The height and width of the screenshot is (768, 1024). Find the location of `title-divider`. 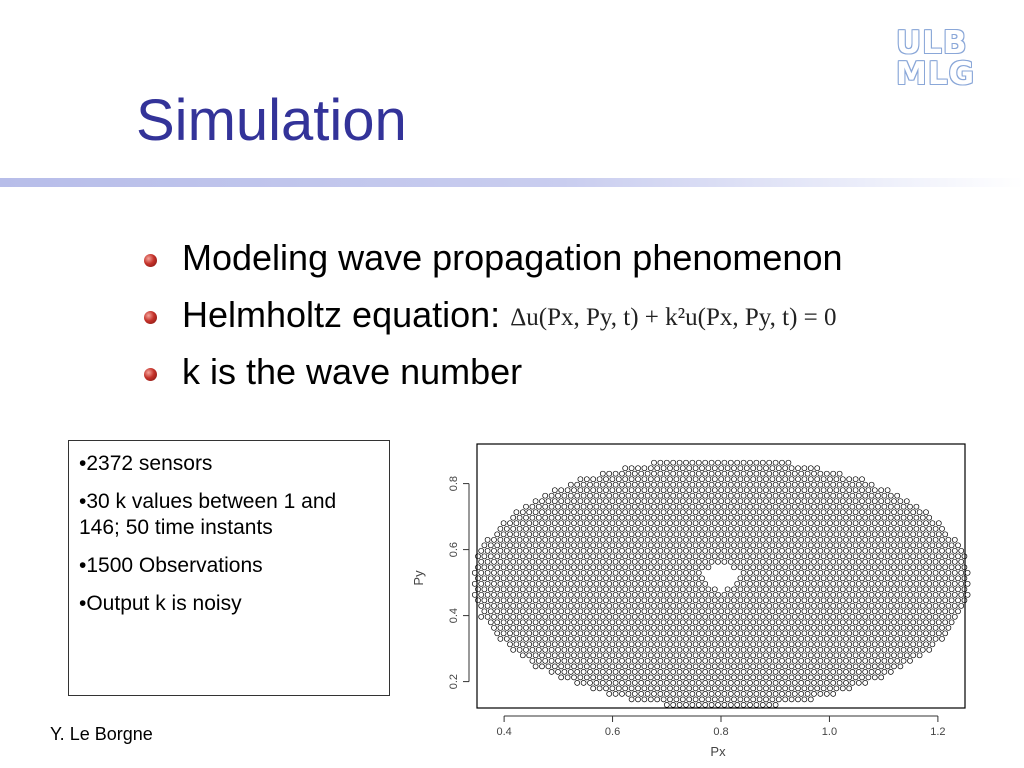

title-divider is located at coordinates (512, 182).